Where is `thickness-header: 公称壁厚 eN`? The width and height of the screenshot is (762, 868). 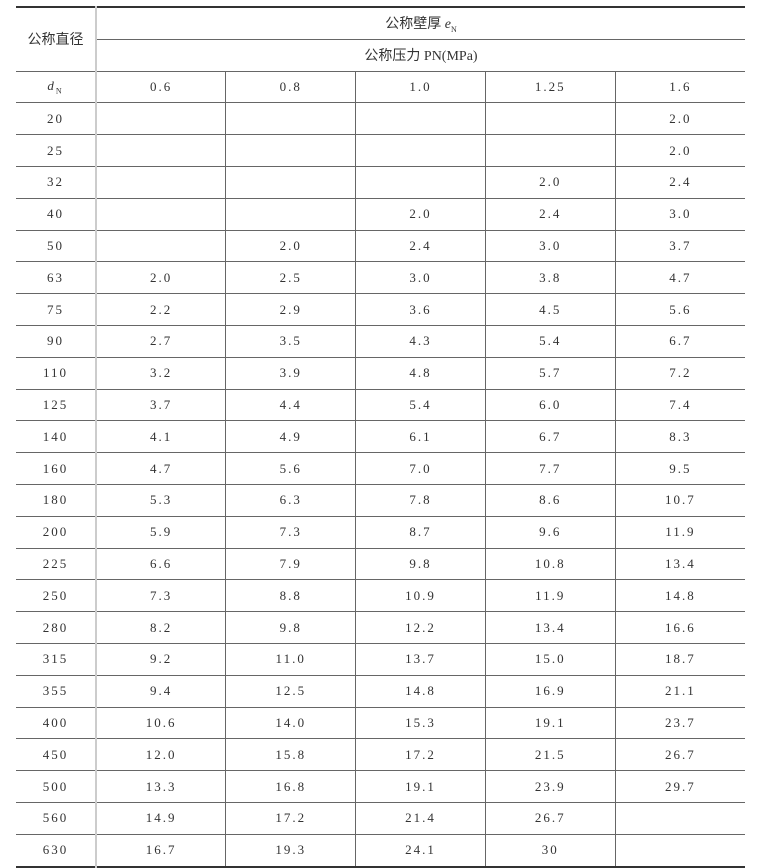 thickness-header: 公称壁厚 eN is located at coordinates (420, 23).